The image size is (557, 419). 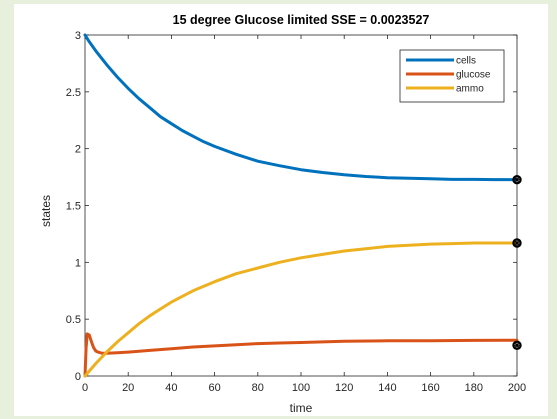 What do you see at coordinates (387, 388) in the screenshot?
I see `x-tick-label: 140` at bounding box center [387, 388].